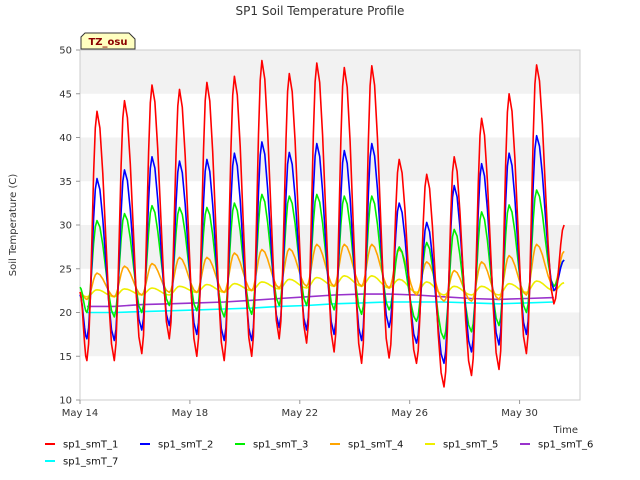 This screenshot has height=480, width=640. What do you see at coordinates (565, 445) in the screenshot?
I see `legend-label: sp1_smT_6` at bounding box center [565, 445].